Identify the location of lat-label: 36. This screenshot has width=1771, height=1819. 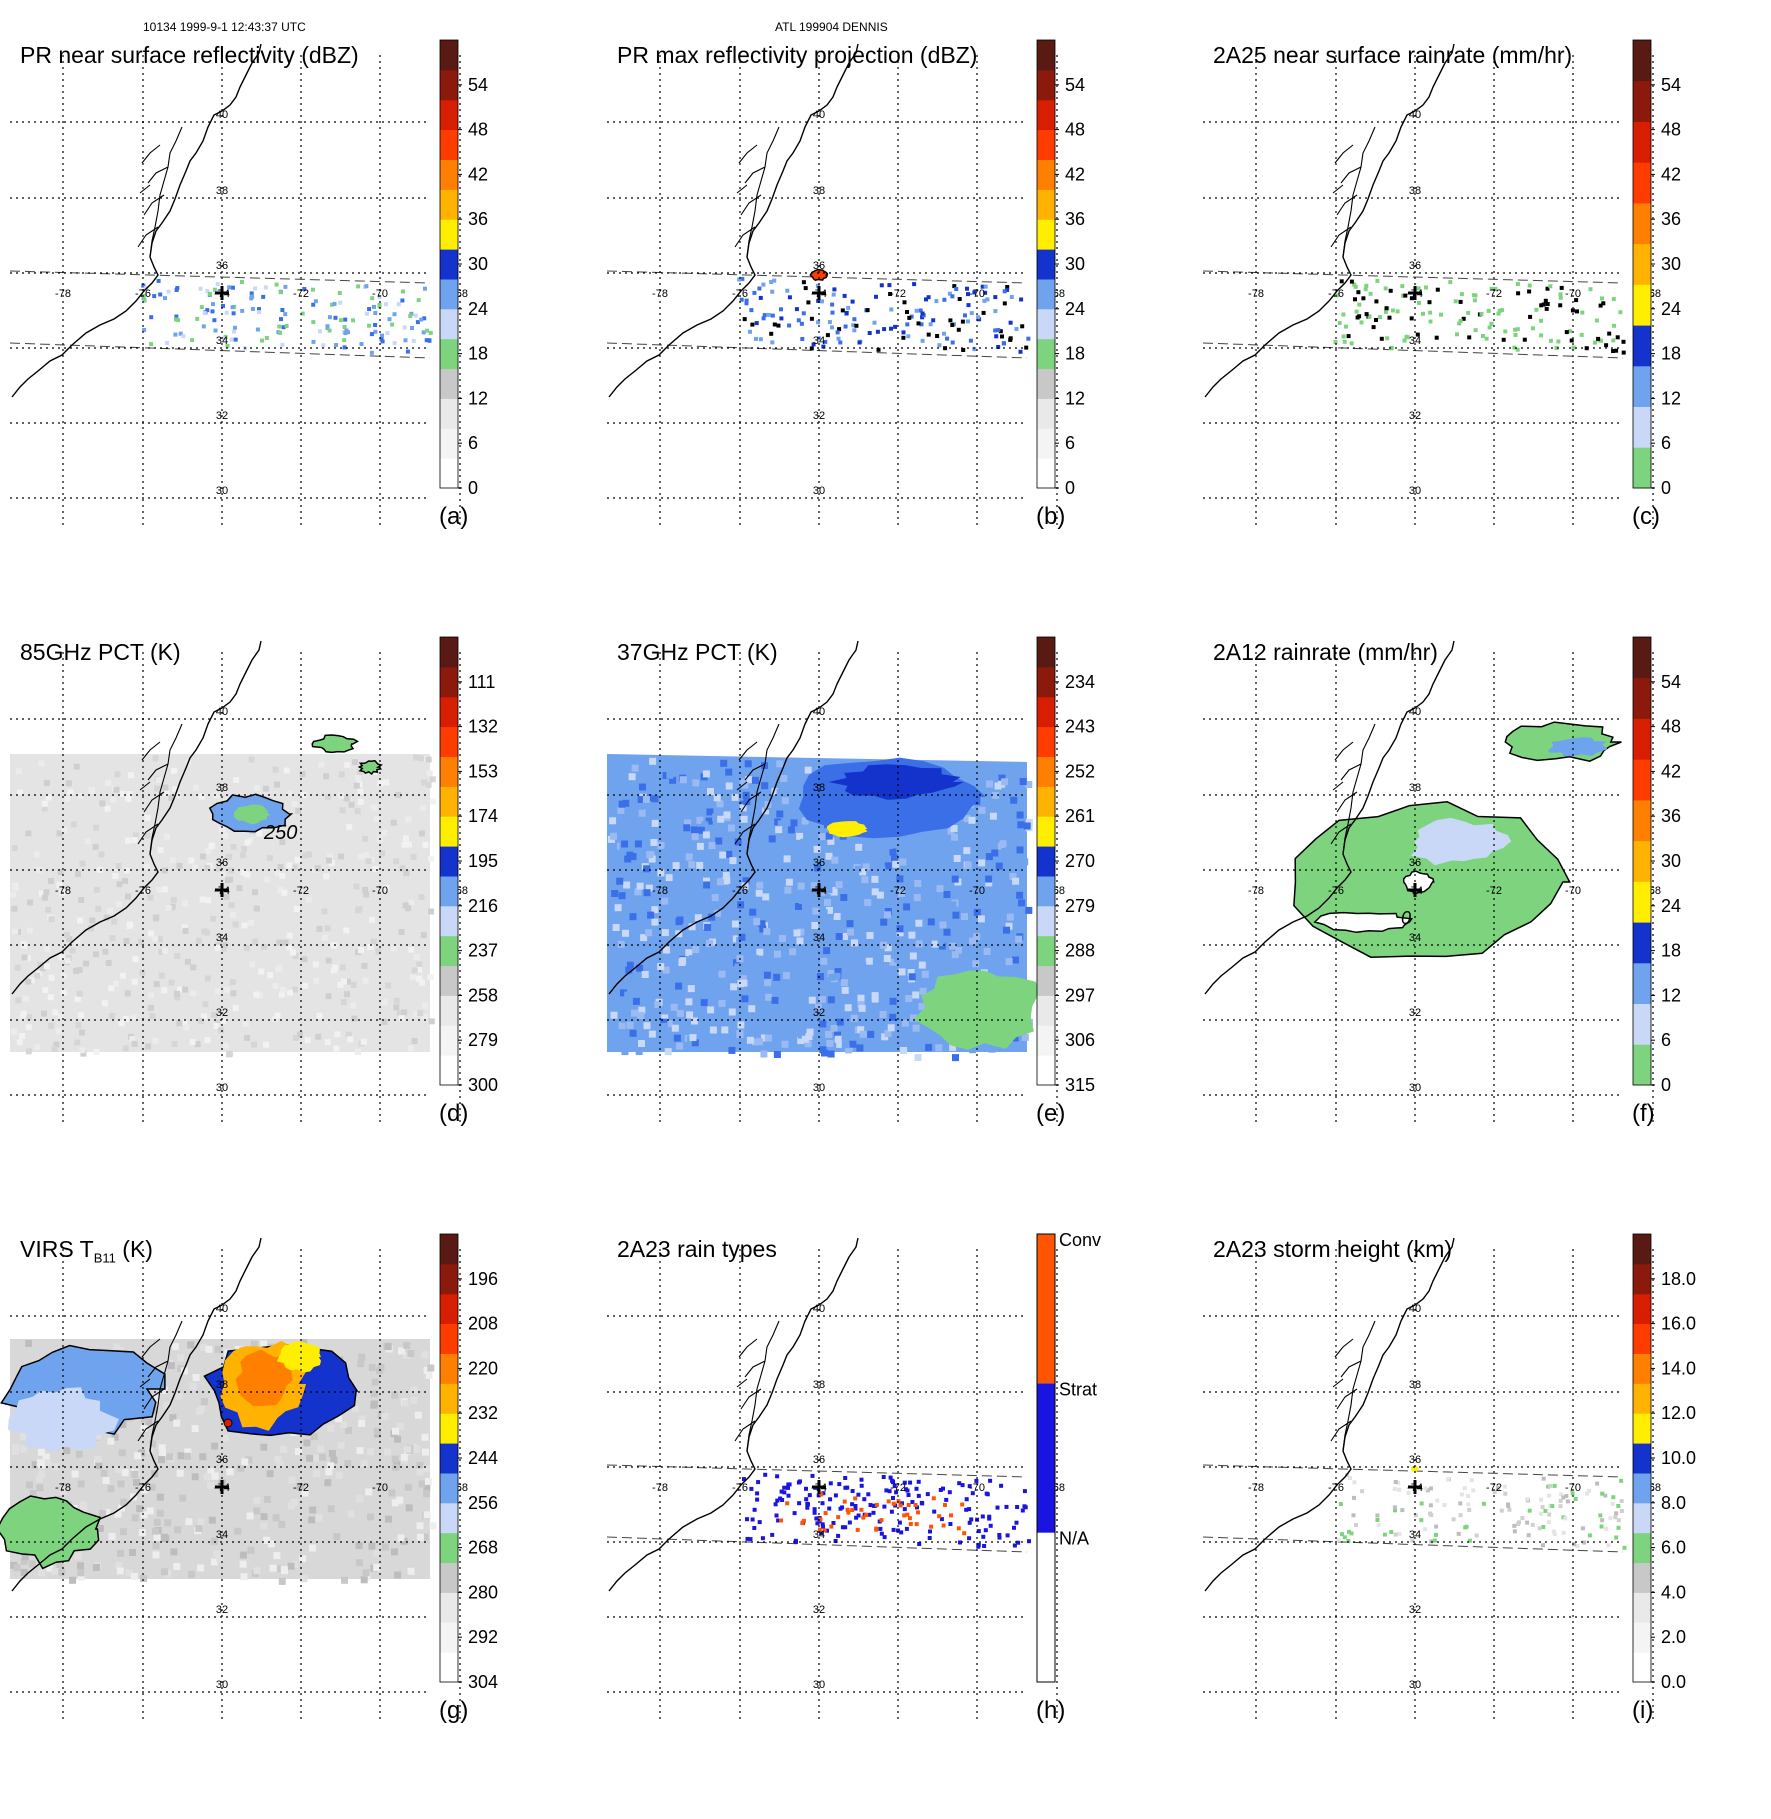
(1415, 266).